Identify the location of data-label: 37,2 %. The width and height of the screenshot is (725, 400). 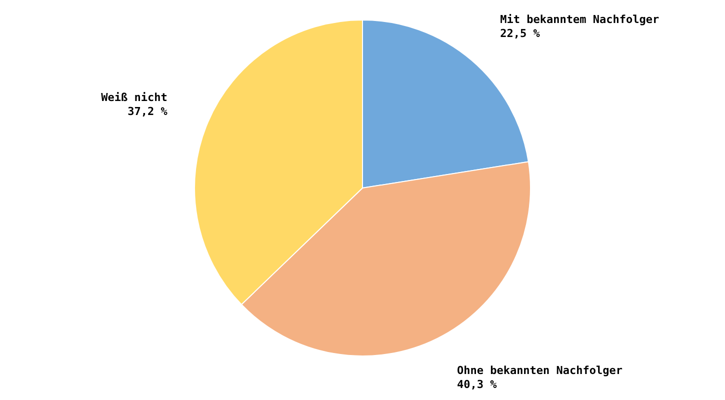
(148, 111).